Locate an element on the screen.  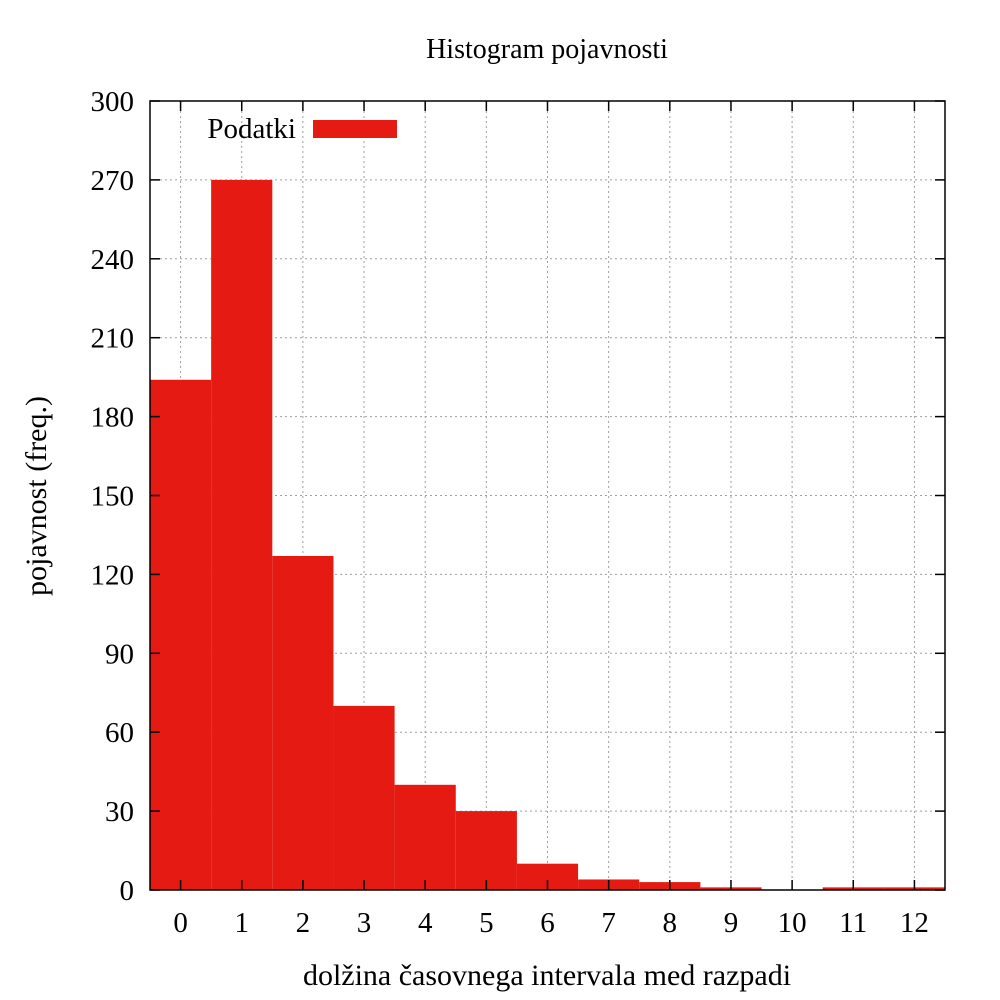
x-tick-label: 0 is located at coordinates (180, 923).